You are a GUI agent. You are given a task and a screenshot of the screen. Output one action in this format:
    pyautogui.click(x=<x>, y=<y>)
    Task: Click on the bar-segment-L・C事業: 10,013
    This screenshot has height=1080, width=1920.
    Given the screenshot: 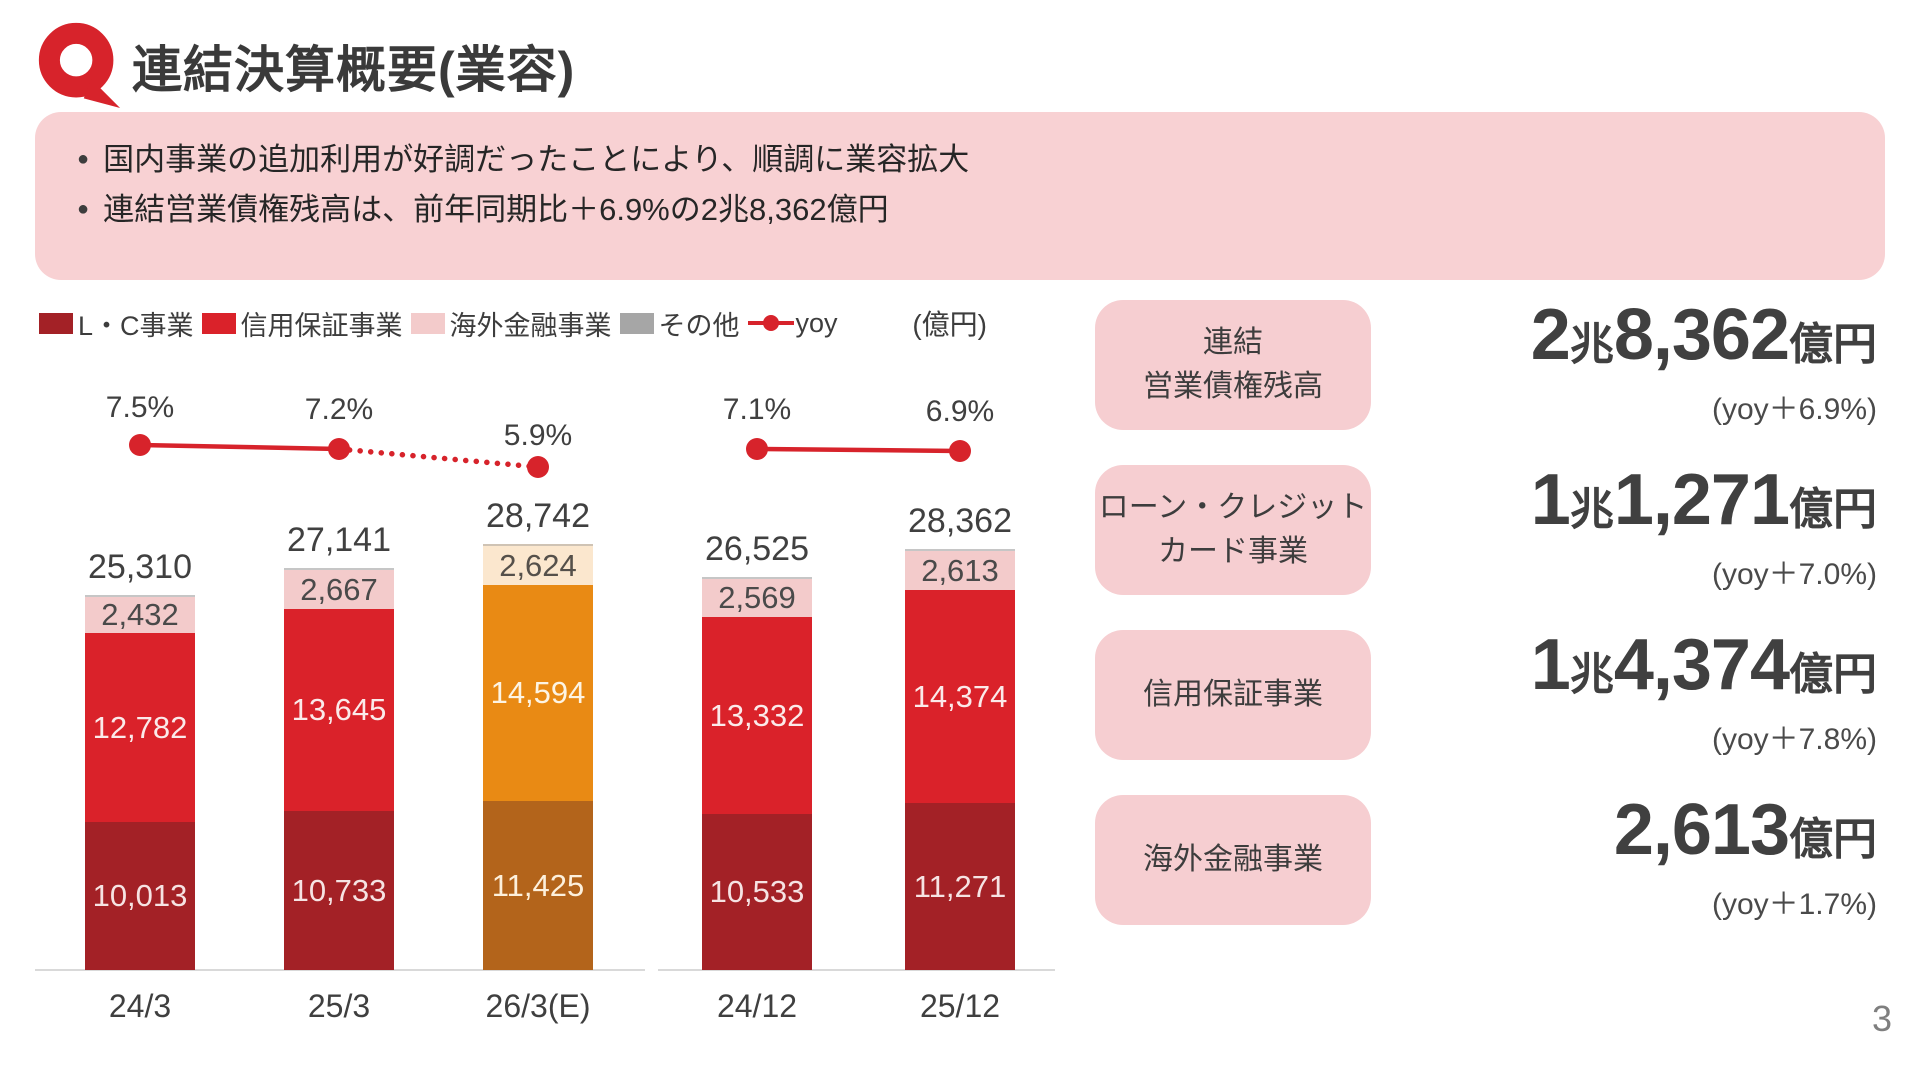 What is the action you would take?
    pyautogui.click(x=140, y=896)
    